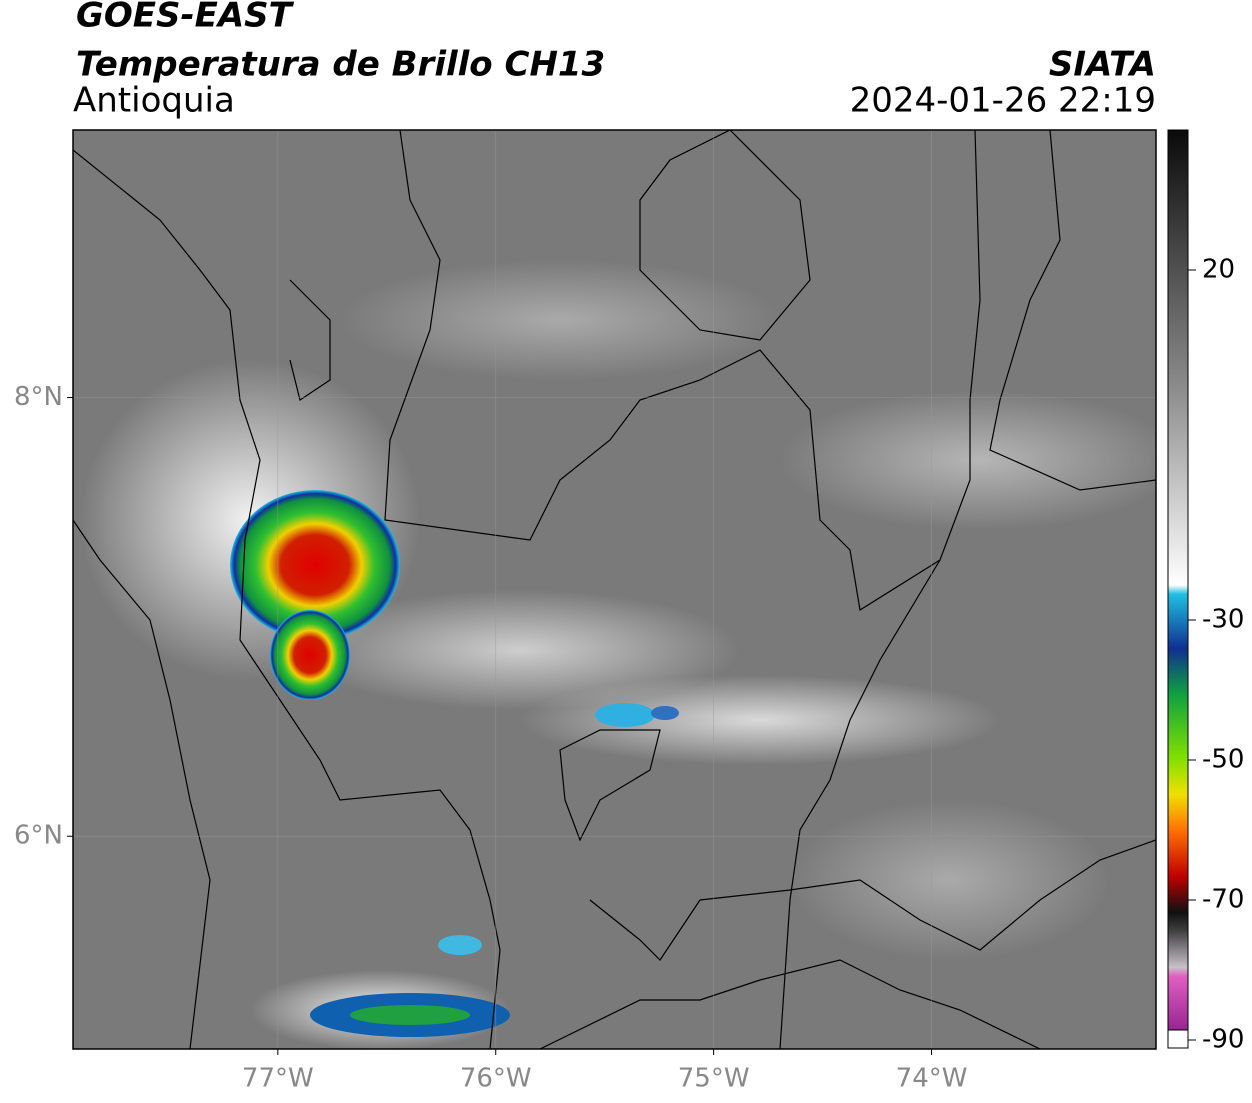  What do you see at coordinates (185, 18) in the screenshot?
I see `title: GOES-EAST` at bounding box center [185, 18].